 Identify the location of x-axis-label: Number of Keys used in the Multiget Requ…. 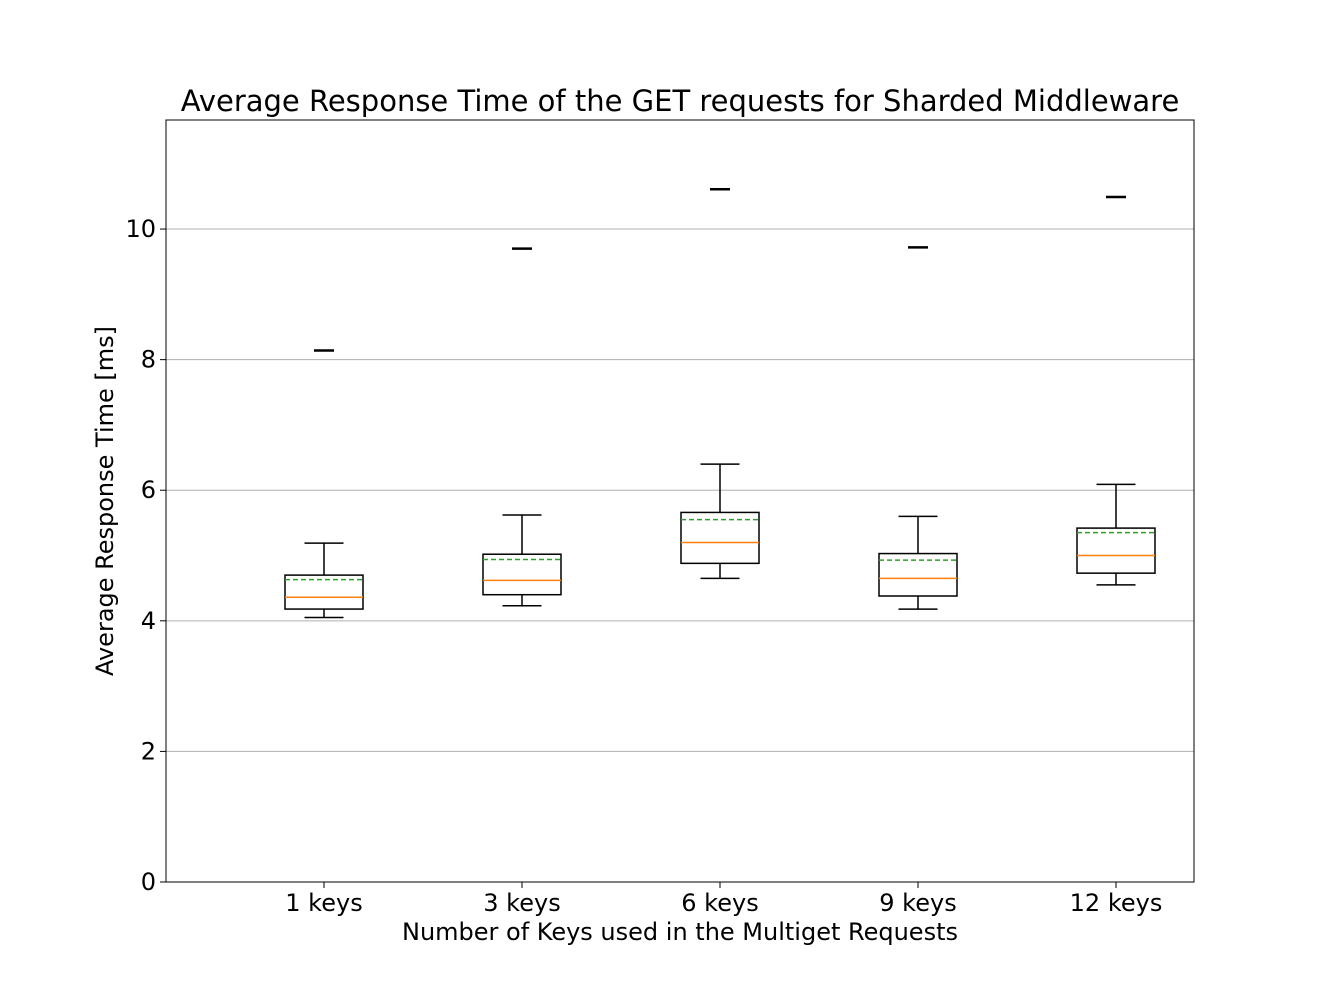
(680, 932).